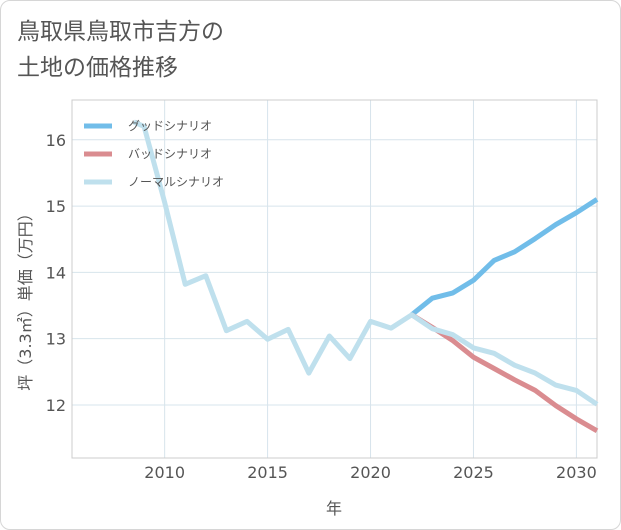 This screenshot has height=530, width=621. I want to click on y-axis-label: 坪（3.3㎡）単価（万円）, so click(25, 297).